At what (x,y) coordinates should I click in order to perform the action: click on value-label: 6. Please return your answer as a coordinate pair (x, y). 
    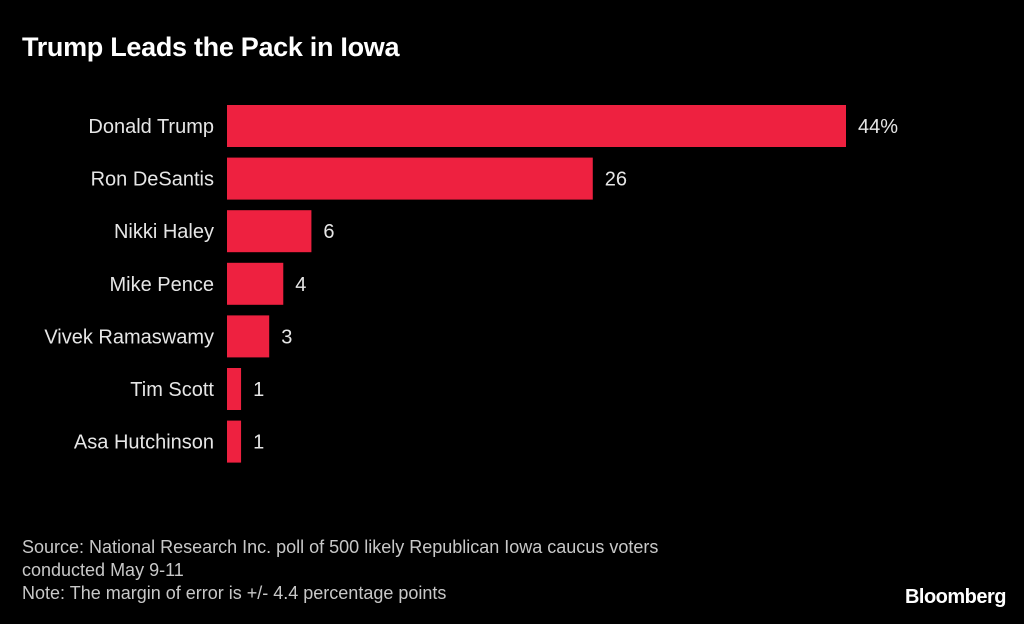
    Looking at the image, I should click on (328, 232).